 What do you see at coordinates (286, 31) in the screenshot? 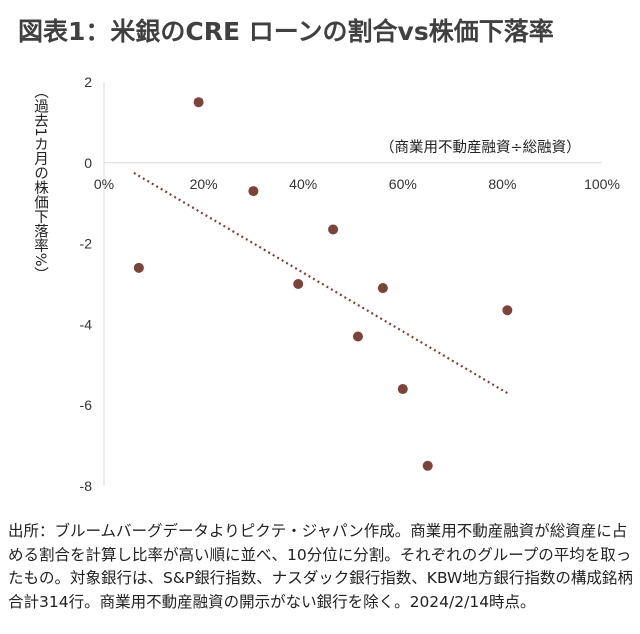
I see `chart-title: 図表1：米銀のCRE ローンの割合vs株価下落率` at bounding box center [286, 31].